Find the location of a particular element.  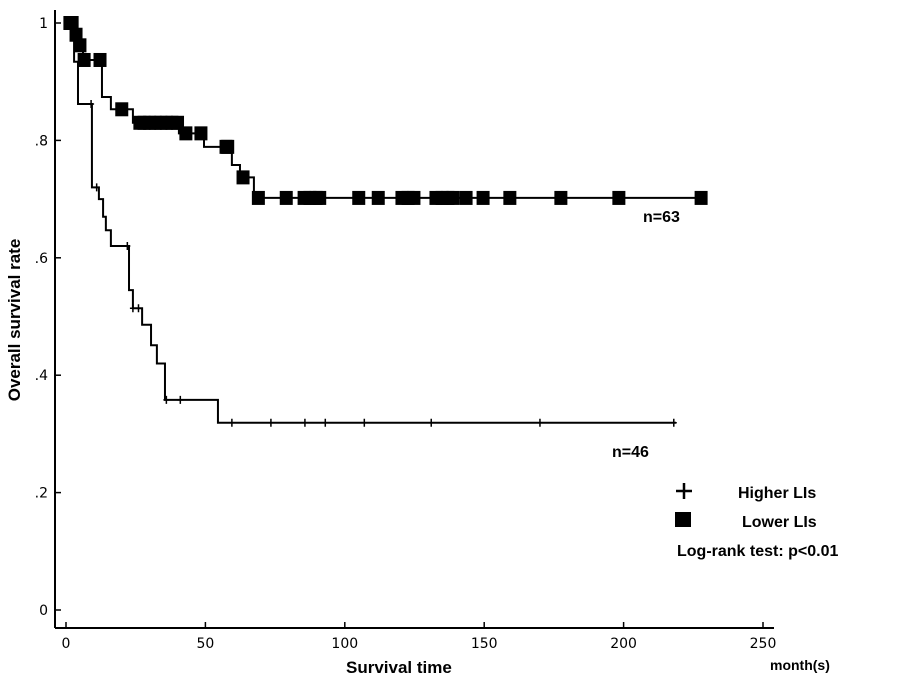

x-tick-label: 250 is located at coordinates (763, 644).